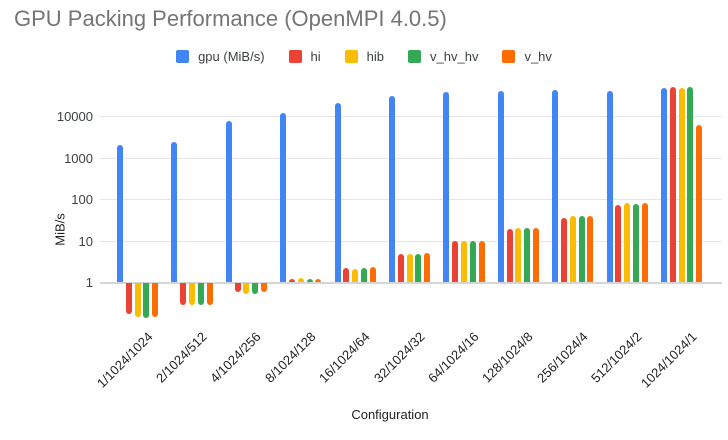  What do you see at coordinates (78, 158) in the screenshot?
I see `y-tick-label: 1000` at bounding box center [78, 158].